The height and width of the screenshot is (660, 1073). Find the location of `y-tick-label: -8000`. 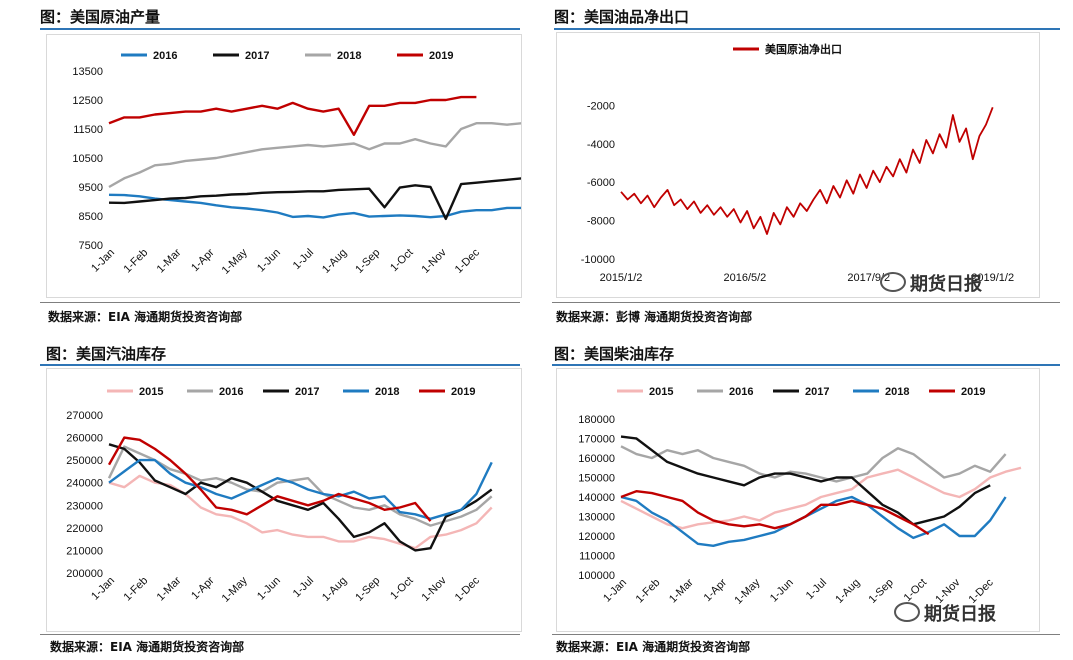

y-tick-label: -8000 is located at coordinates (601, 222).